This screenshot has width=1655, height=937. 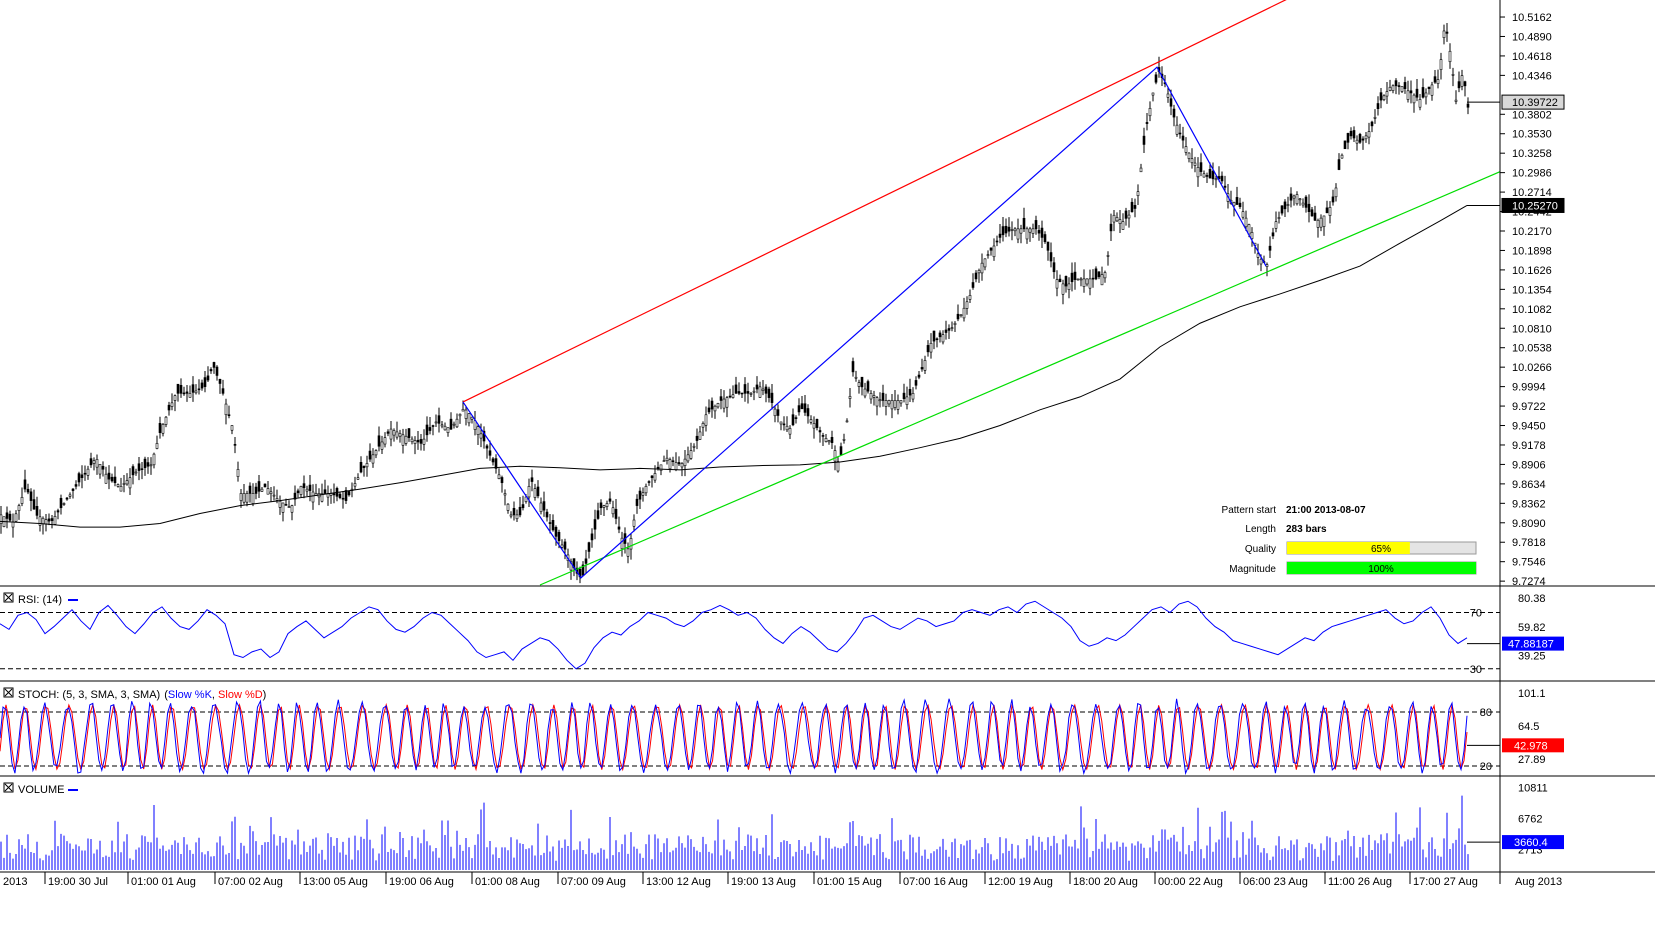 I want to click on stoch-y-label: 101.1, so click(x=1532, y=694).